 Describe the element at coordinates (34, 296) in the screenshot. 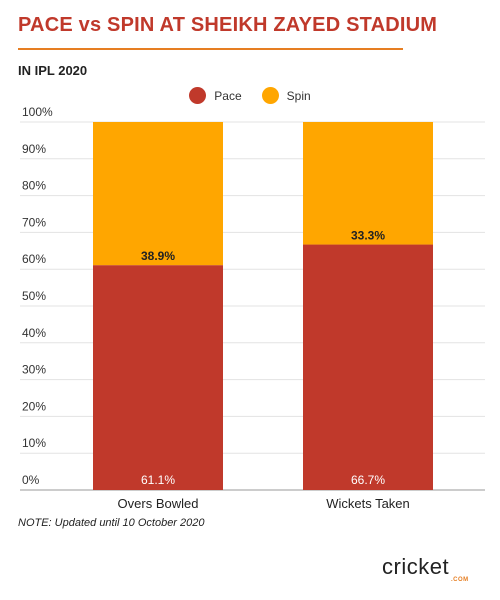

I see `y-tick-label: 50%` at that location.